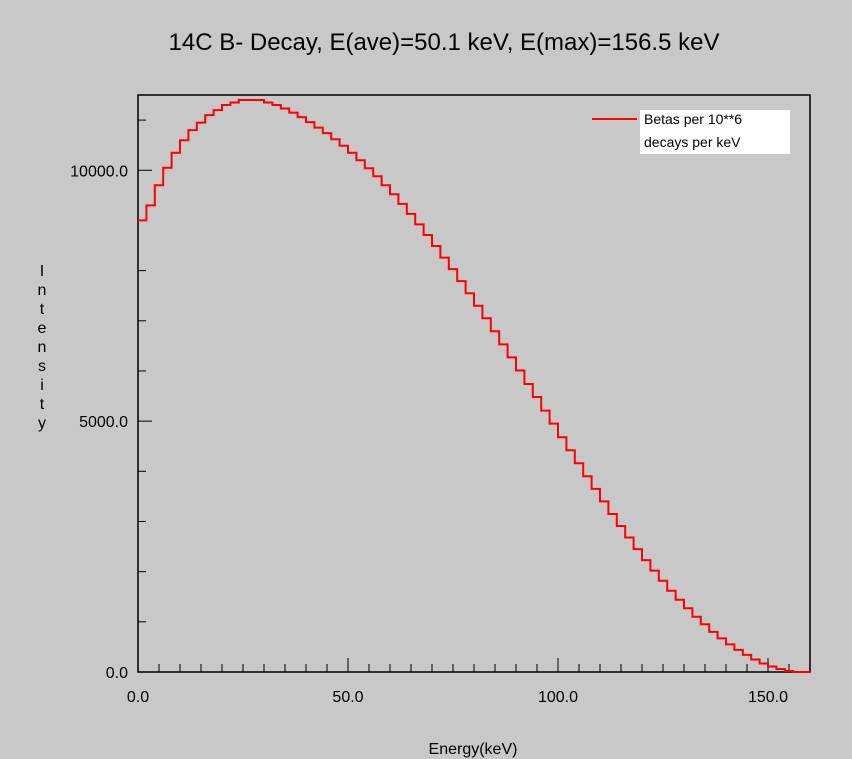  What do you see at coordinates (99, 171) in the screenshot?
I see `y-tick-label: 10000.0` at bounding box center [99, 171].